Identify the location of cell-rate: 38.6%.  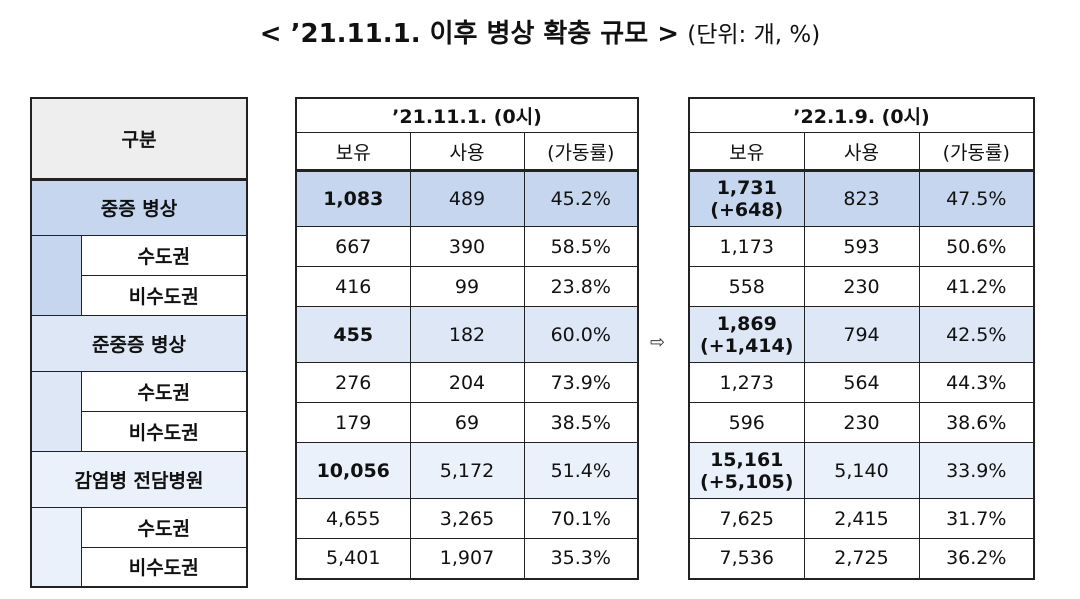
(976, 422).